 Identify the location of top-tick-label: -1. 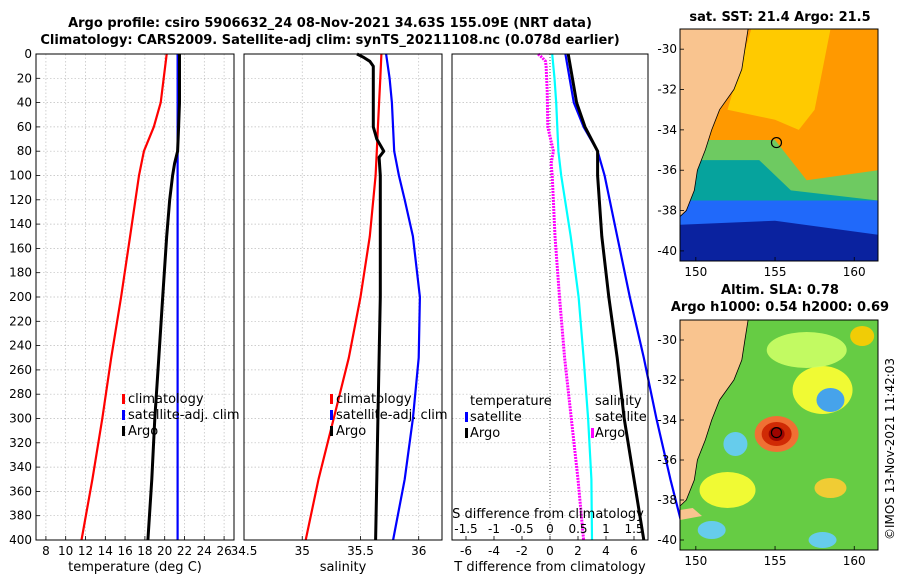
(494, 529).